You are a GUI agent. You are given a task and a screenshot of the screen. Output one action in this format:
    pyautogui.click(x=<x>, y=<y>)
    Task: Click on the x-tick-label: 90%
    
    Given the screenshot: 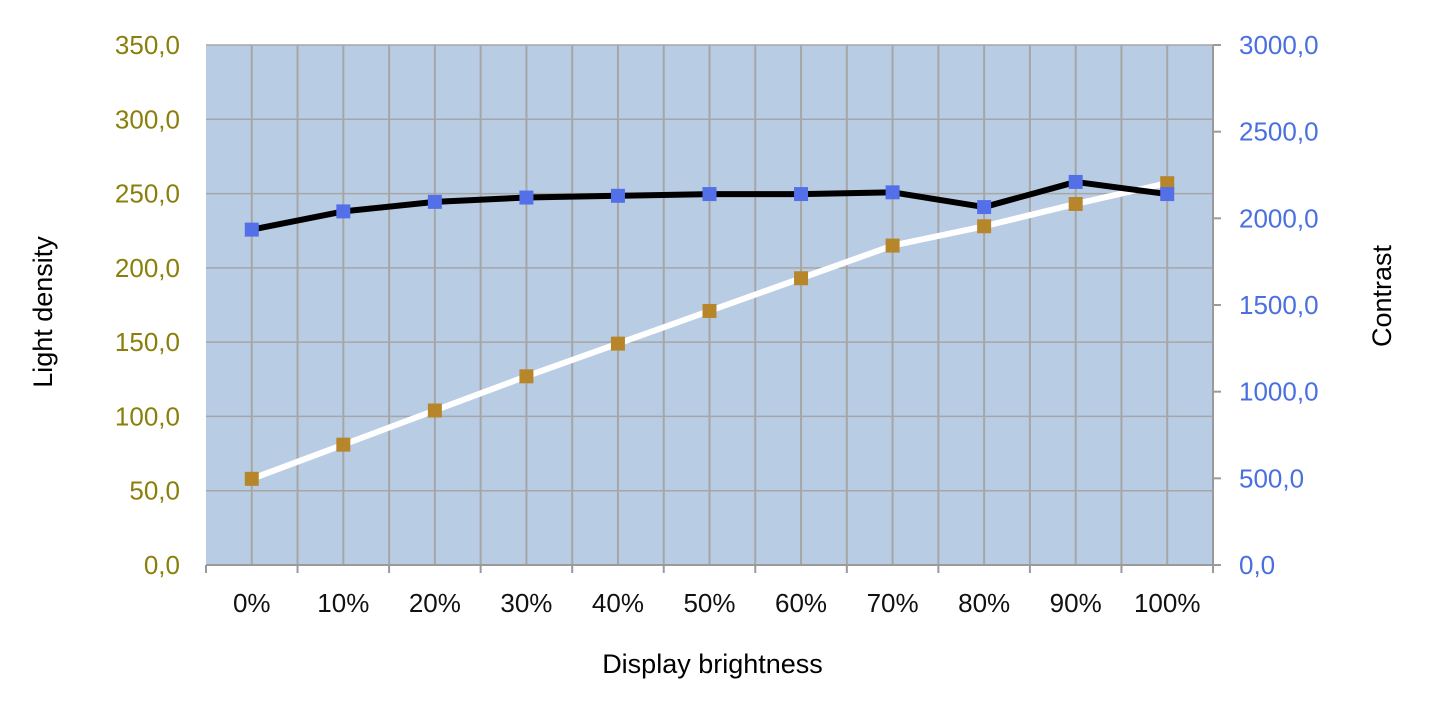 What is the action you would take?
    pyautogui.click(x=1076, y=603)
    